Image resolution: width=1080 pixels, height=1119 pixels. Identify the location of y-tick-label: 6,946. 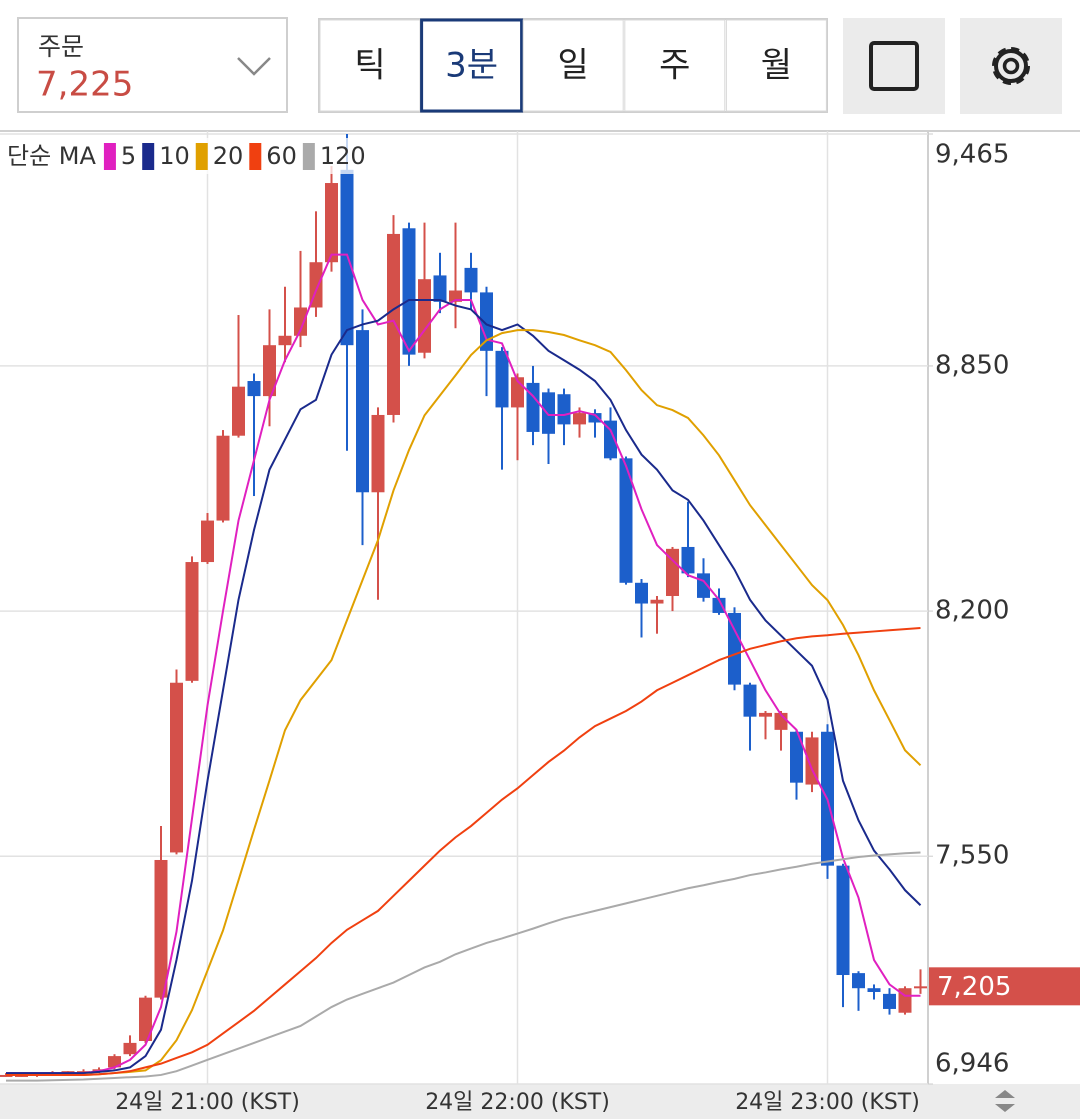
(972, 1064).